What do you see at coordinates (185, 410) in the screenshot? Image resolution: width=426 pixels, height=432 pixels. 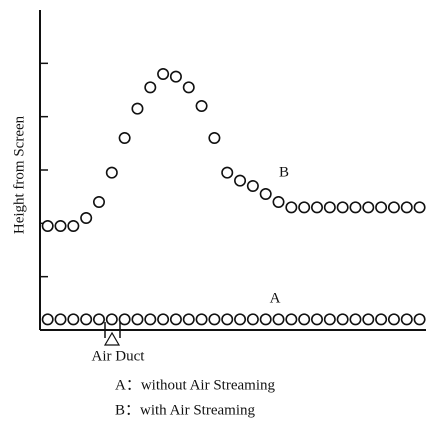 I see `annotation: B：with Air Streaming` at bounding box center [185, 410].